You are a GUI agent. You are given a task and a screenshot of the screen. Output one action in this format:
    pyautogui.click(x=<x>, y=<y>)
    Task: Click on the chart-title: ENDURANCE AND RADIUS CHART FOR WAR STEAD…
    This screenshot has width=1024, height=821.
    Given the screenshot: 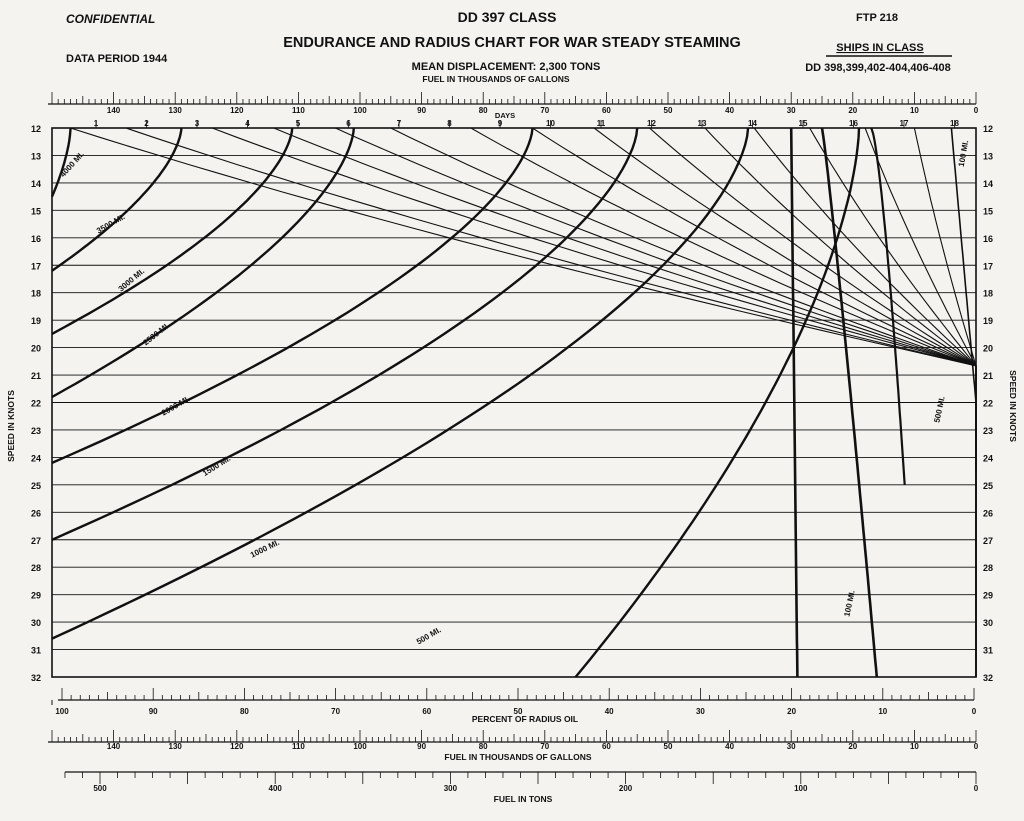 What is the action you would take?
    pyautogui.click(x=512, y=43)
    